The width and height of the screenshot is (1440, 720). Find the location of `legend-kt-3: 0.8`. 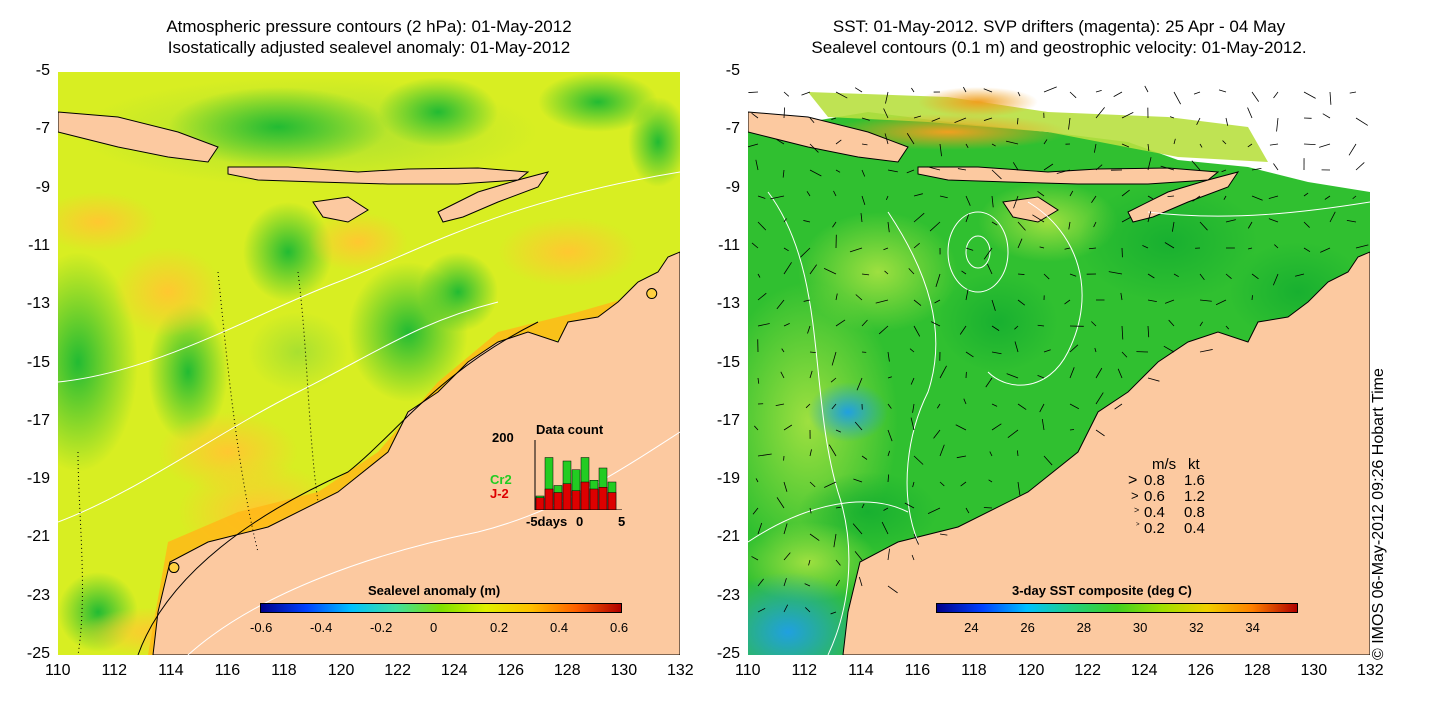

legend-kt-3: 0.8 is located at coordinates (1194, 512).